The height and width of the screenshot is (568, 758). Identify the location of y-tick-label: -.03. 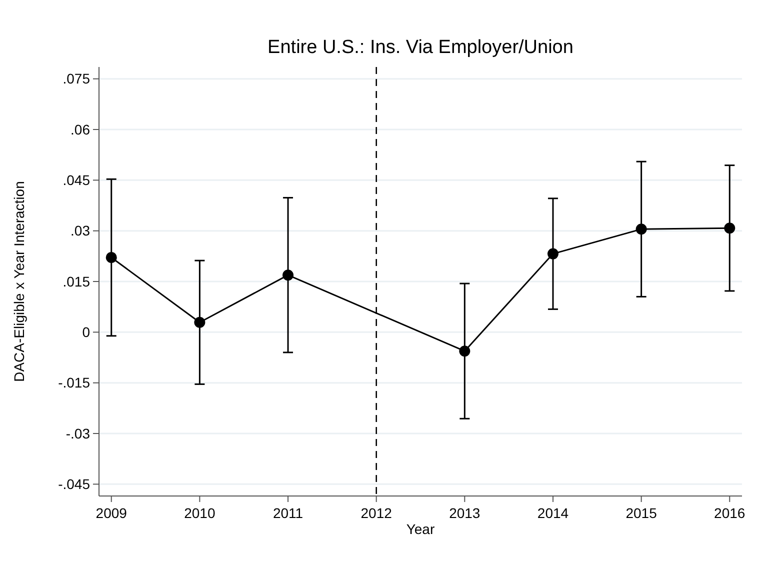
(78, 433).